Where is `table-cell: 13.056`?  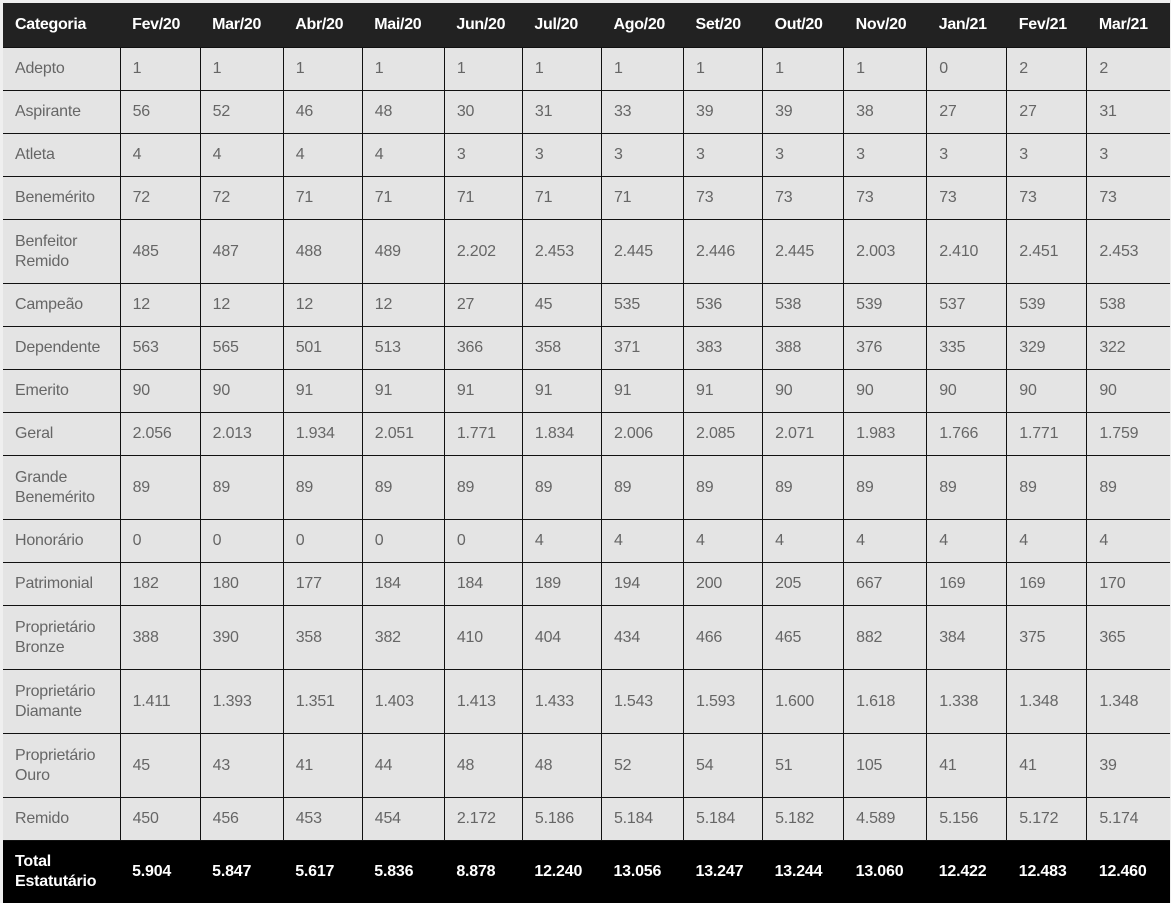 table-cell: 13.056 is located at coordinates (642, 871).